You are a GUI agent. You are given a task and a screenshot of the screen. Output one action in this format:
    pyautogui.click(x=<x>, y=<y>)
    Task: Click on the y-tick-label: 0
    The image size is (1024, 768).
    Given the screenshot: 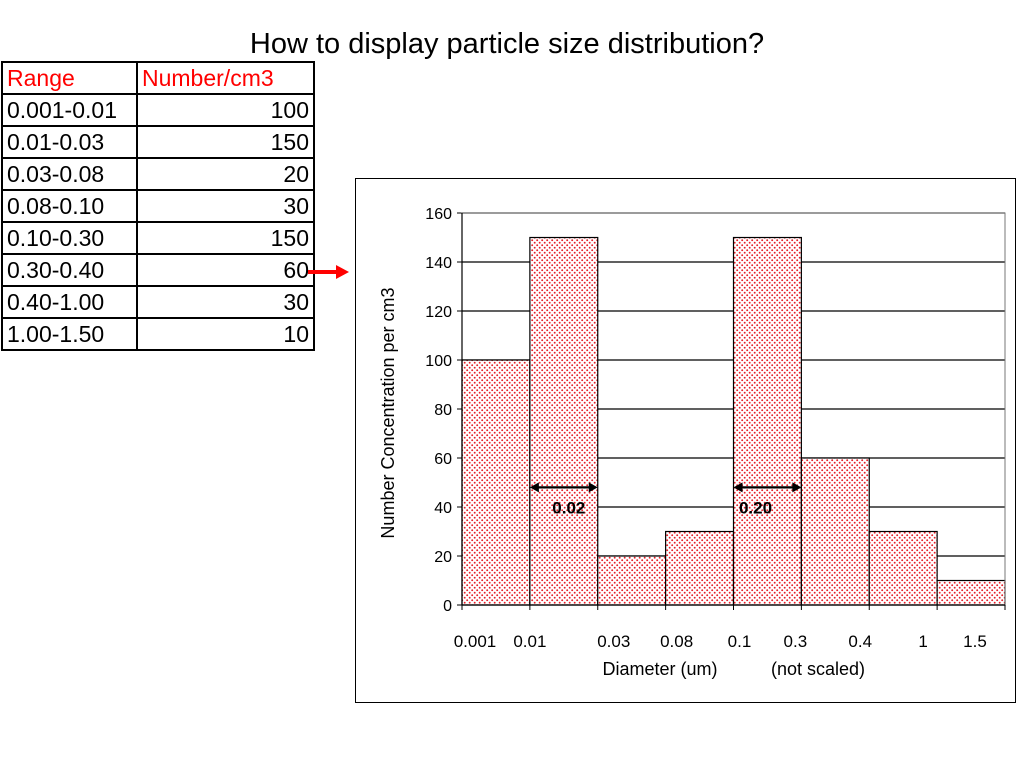 What is the action you would take?
    pyautogui.click(x=447, y=606)
    